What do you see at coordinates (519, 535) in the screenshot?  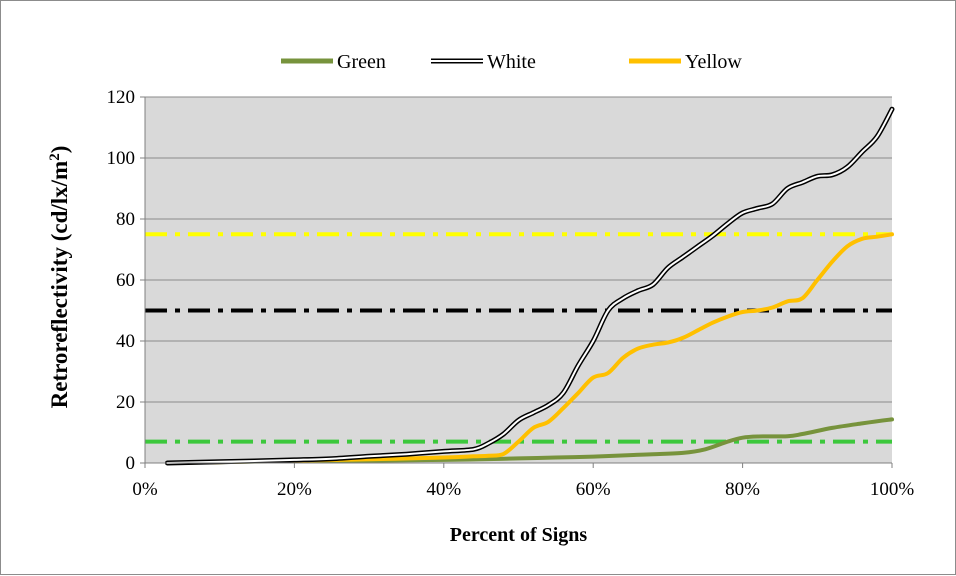 I see `x-axis-title: Percent of Signs` at bounding box center [519, 535].